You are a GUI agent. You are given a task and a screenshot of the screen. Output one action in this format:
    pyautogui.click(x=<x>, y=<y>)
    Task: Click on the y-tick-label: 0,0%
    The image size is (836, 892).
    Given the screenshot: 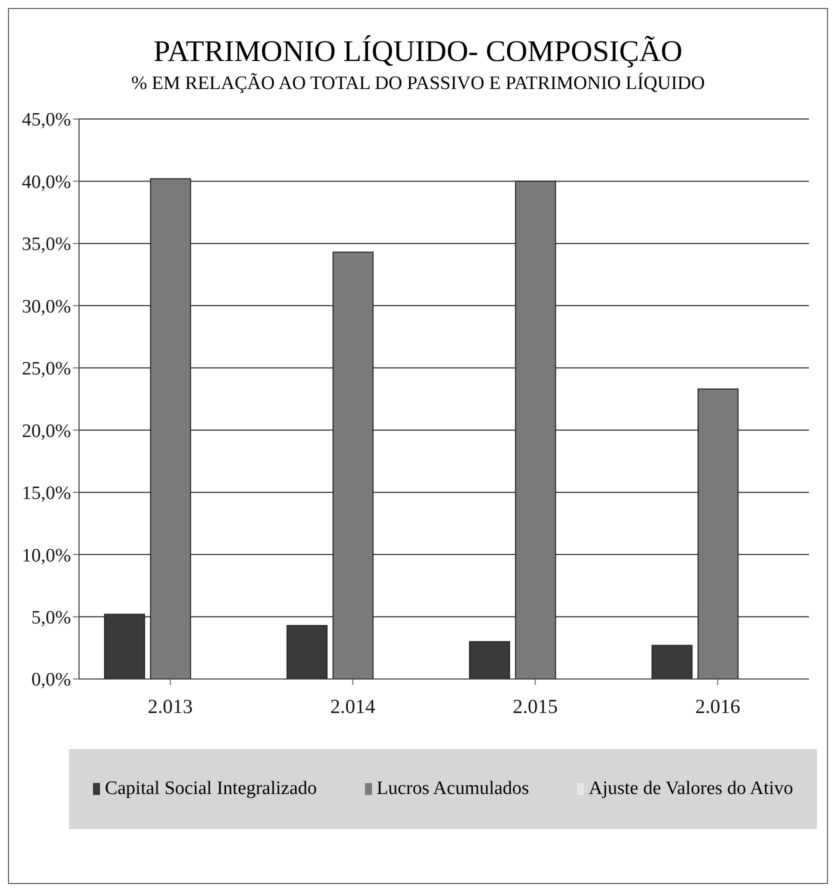 What is the action you would take?
    pyautogui.click(x=51, y=680)
    